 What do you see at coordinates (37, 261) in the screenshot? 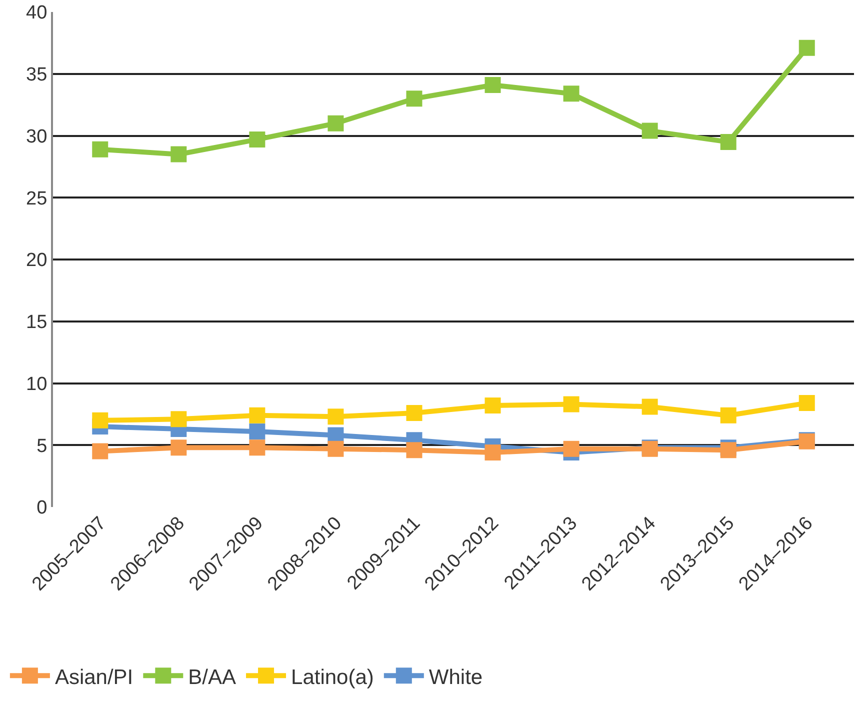
I see `y-tick-label: 20` at bounding box center [37, 261].